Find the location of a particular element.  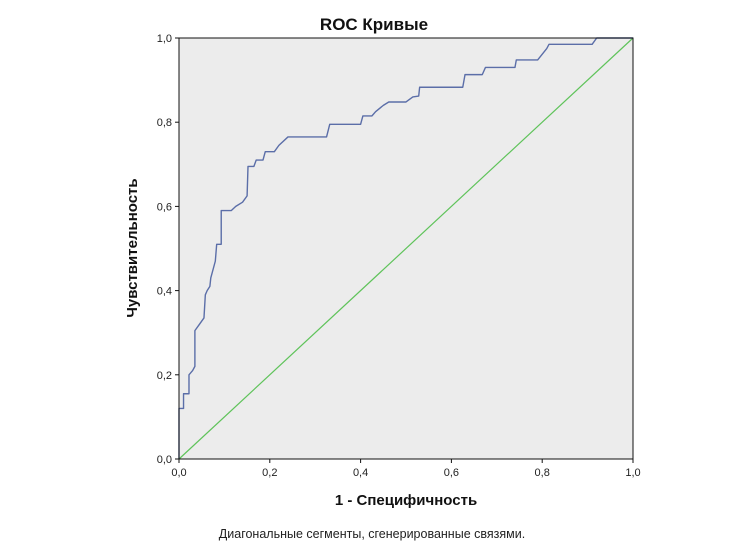

x-tick-label: 0,6 is located at coordinates (451, 473).